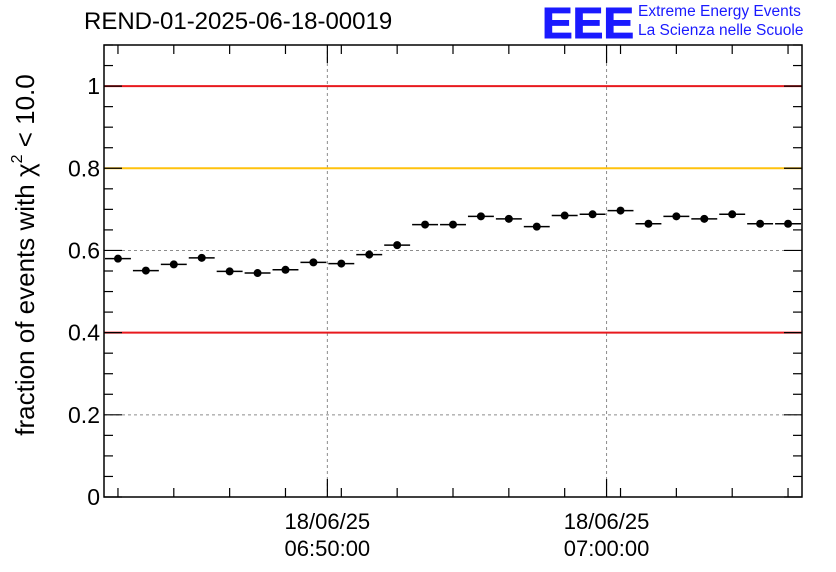 The image size is (836, 572). Describe the element at coordinates (721, 30) in the screenshot. I see `logo-line-2: La Scienza nelle Scuole` at that location.